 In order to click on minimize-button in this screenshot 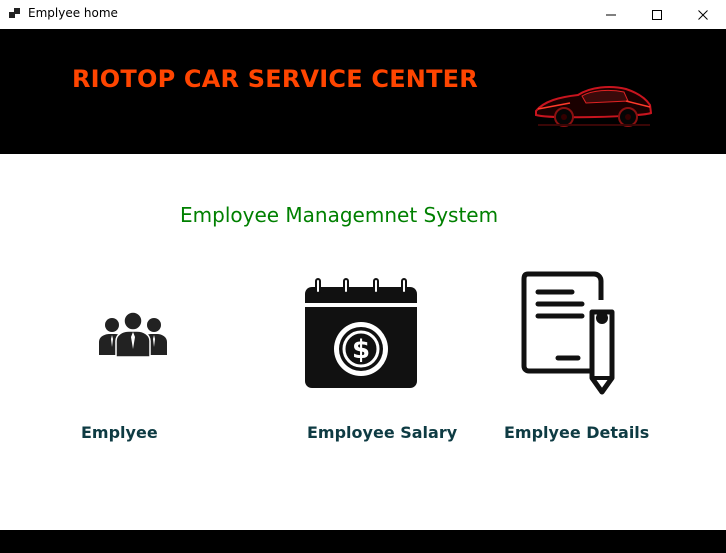, I will do `click(611, 14)`.